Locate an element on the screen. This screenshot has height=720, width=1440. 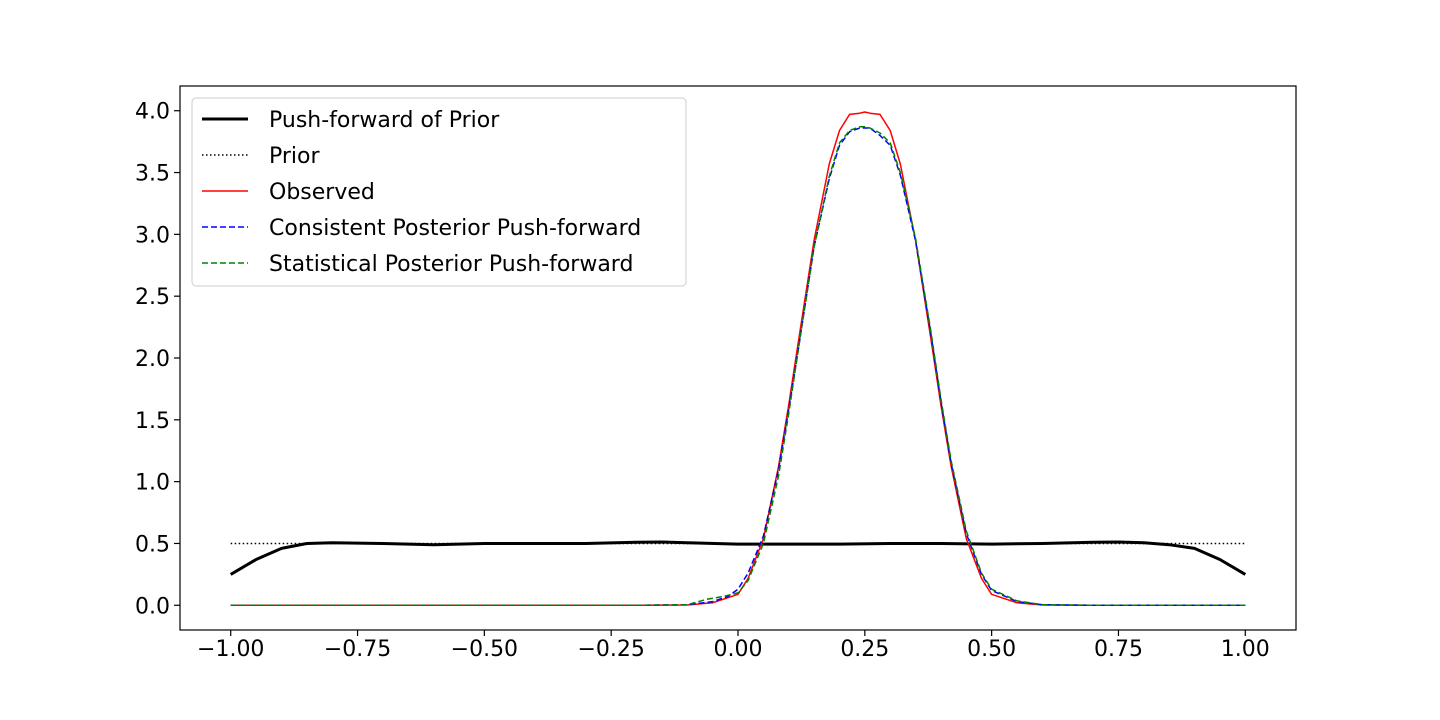
y-tick-label: 1.5 is located at coordinates (152, 421).